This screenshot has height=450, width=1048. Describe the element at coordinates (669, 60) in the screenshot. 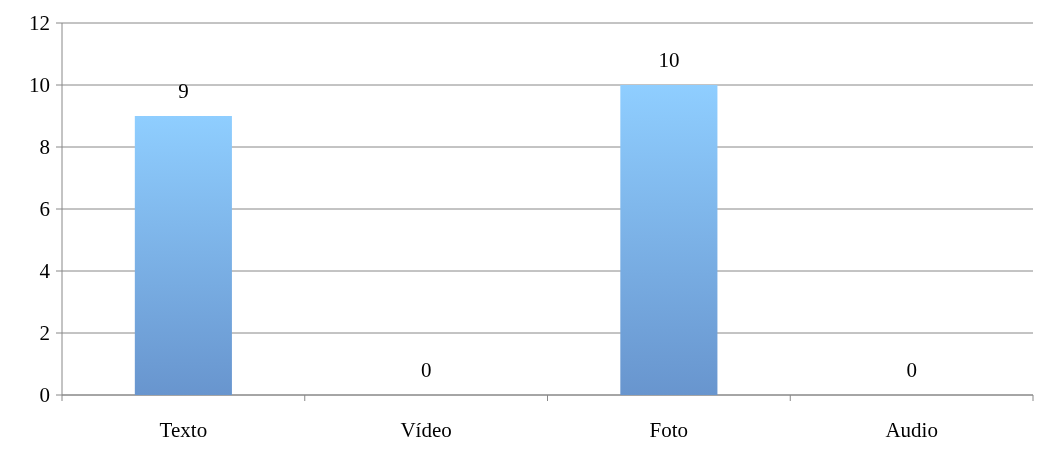

I see `data-label: 10` at that location.